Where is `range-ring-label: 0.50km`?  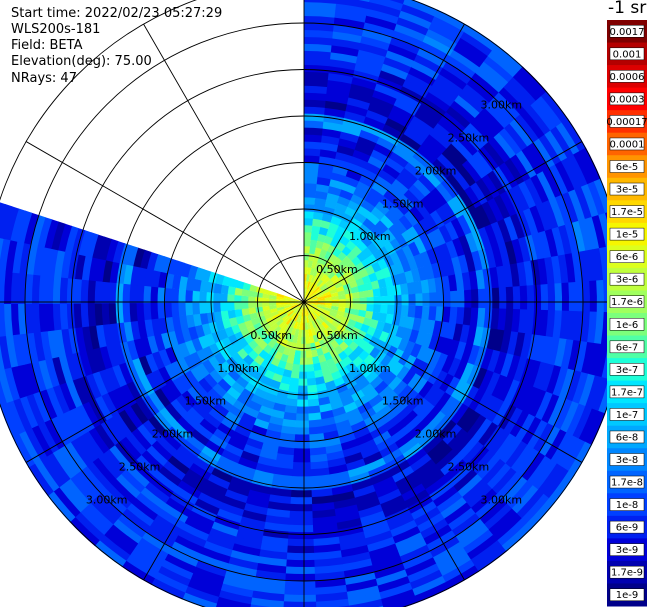 range-ring-label: 0.50km is located at coordinates (271, 335).